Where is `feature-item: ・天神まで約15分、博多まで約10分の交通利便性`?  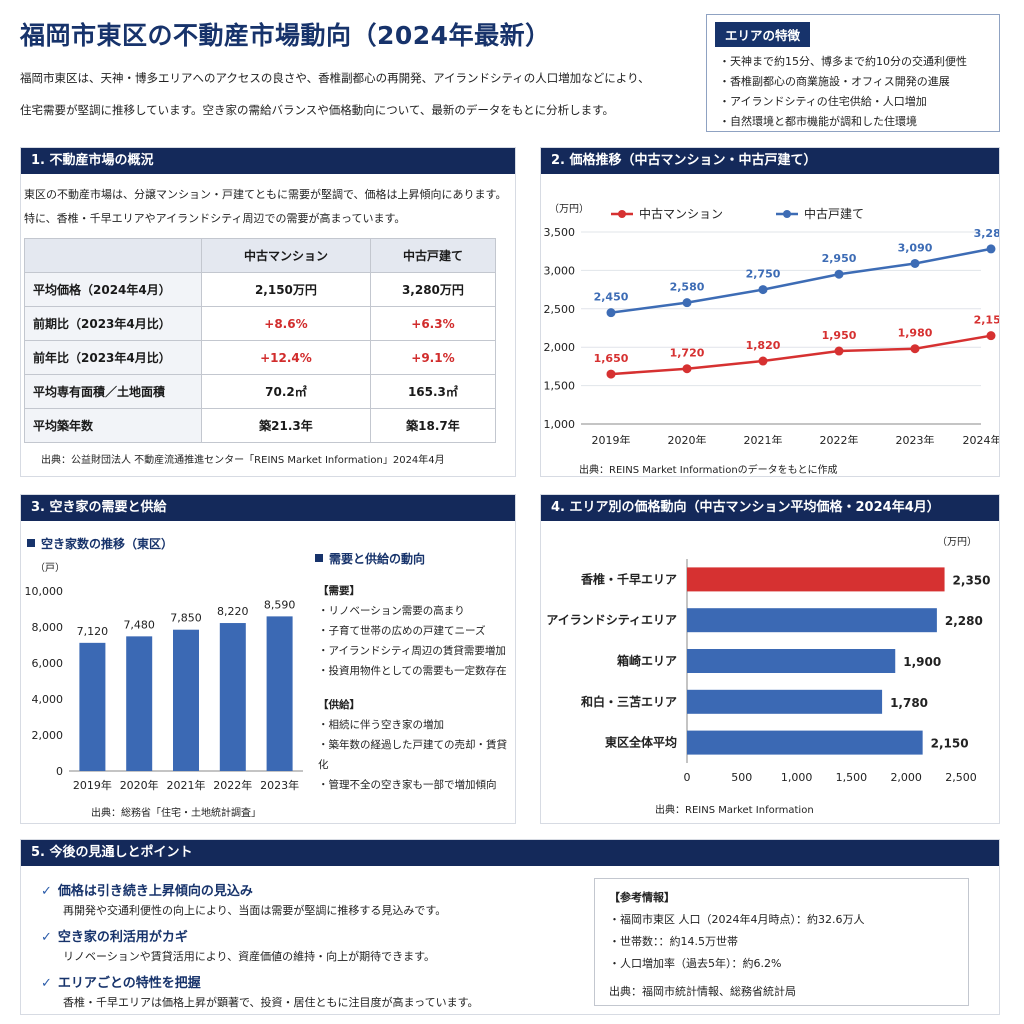 feature-item: ・天神まで約15分、博多まで約10分の交通利便性 is located at coordinates (843, 61).